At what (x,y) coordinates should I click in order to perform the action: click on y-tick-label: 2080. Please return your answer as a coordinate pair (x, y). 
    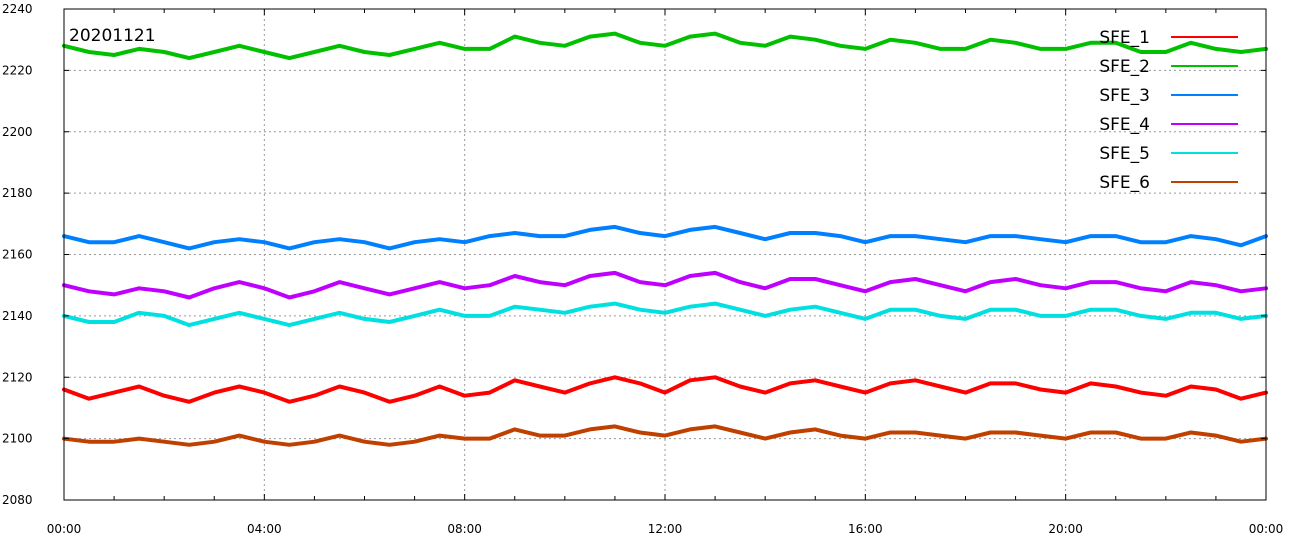
    Looking at the image, I should click on (17, 500).